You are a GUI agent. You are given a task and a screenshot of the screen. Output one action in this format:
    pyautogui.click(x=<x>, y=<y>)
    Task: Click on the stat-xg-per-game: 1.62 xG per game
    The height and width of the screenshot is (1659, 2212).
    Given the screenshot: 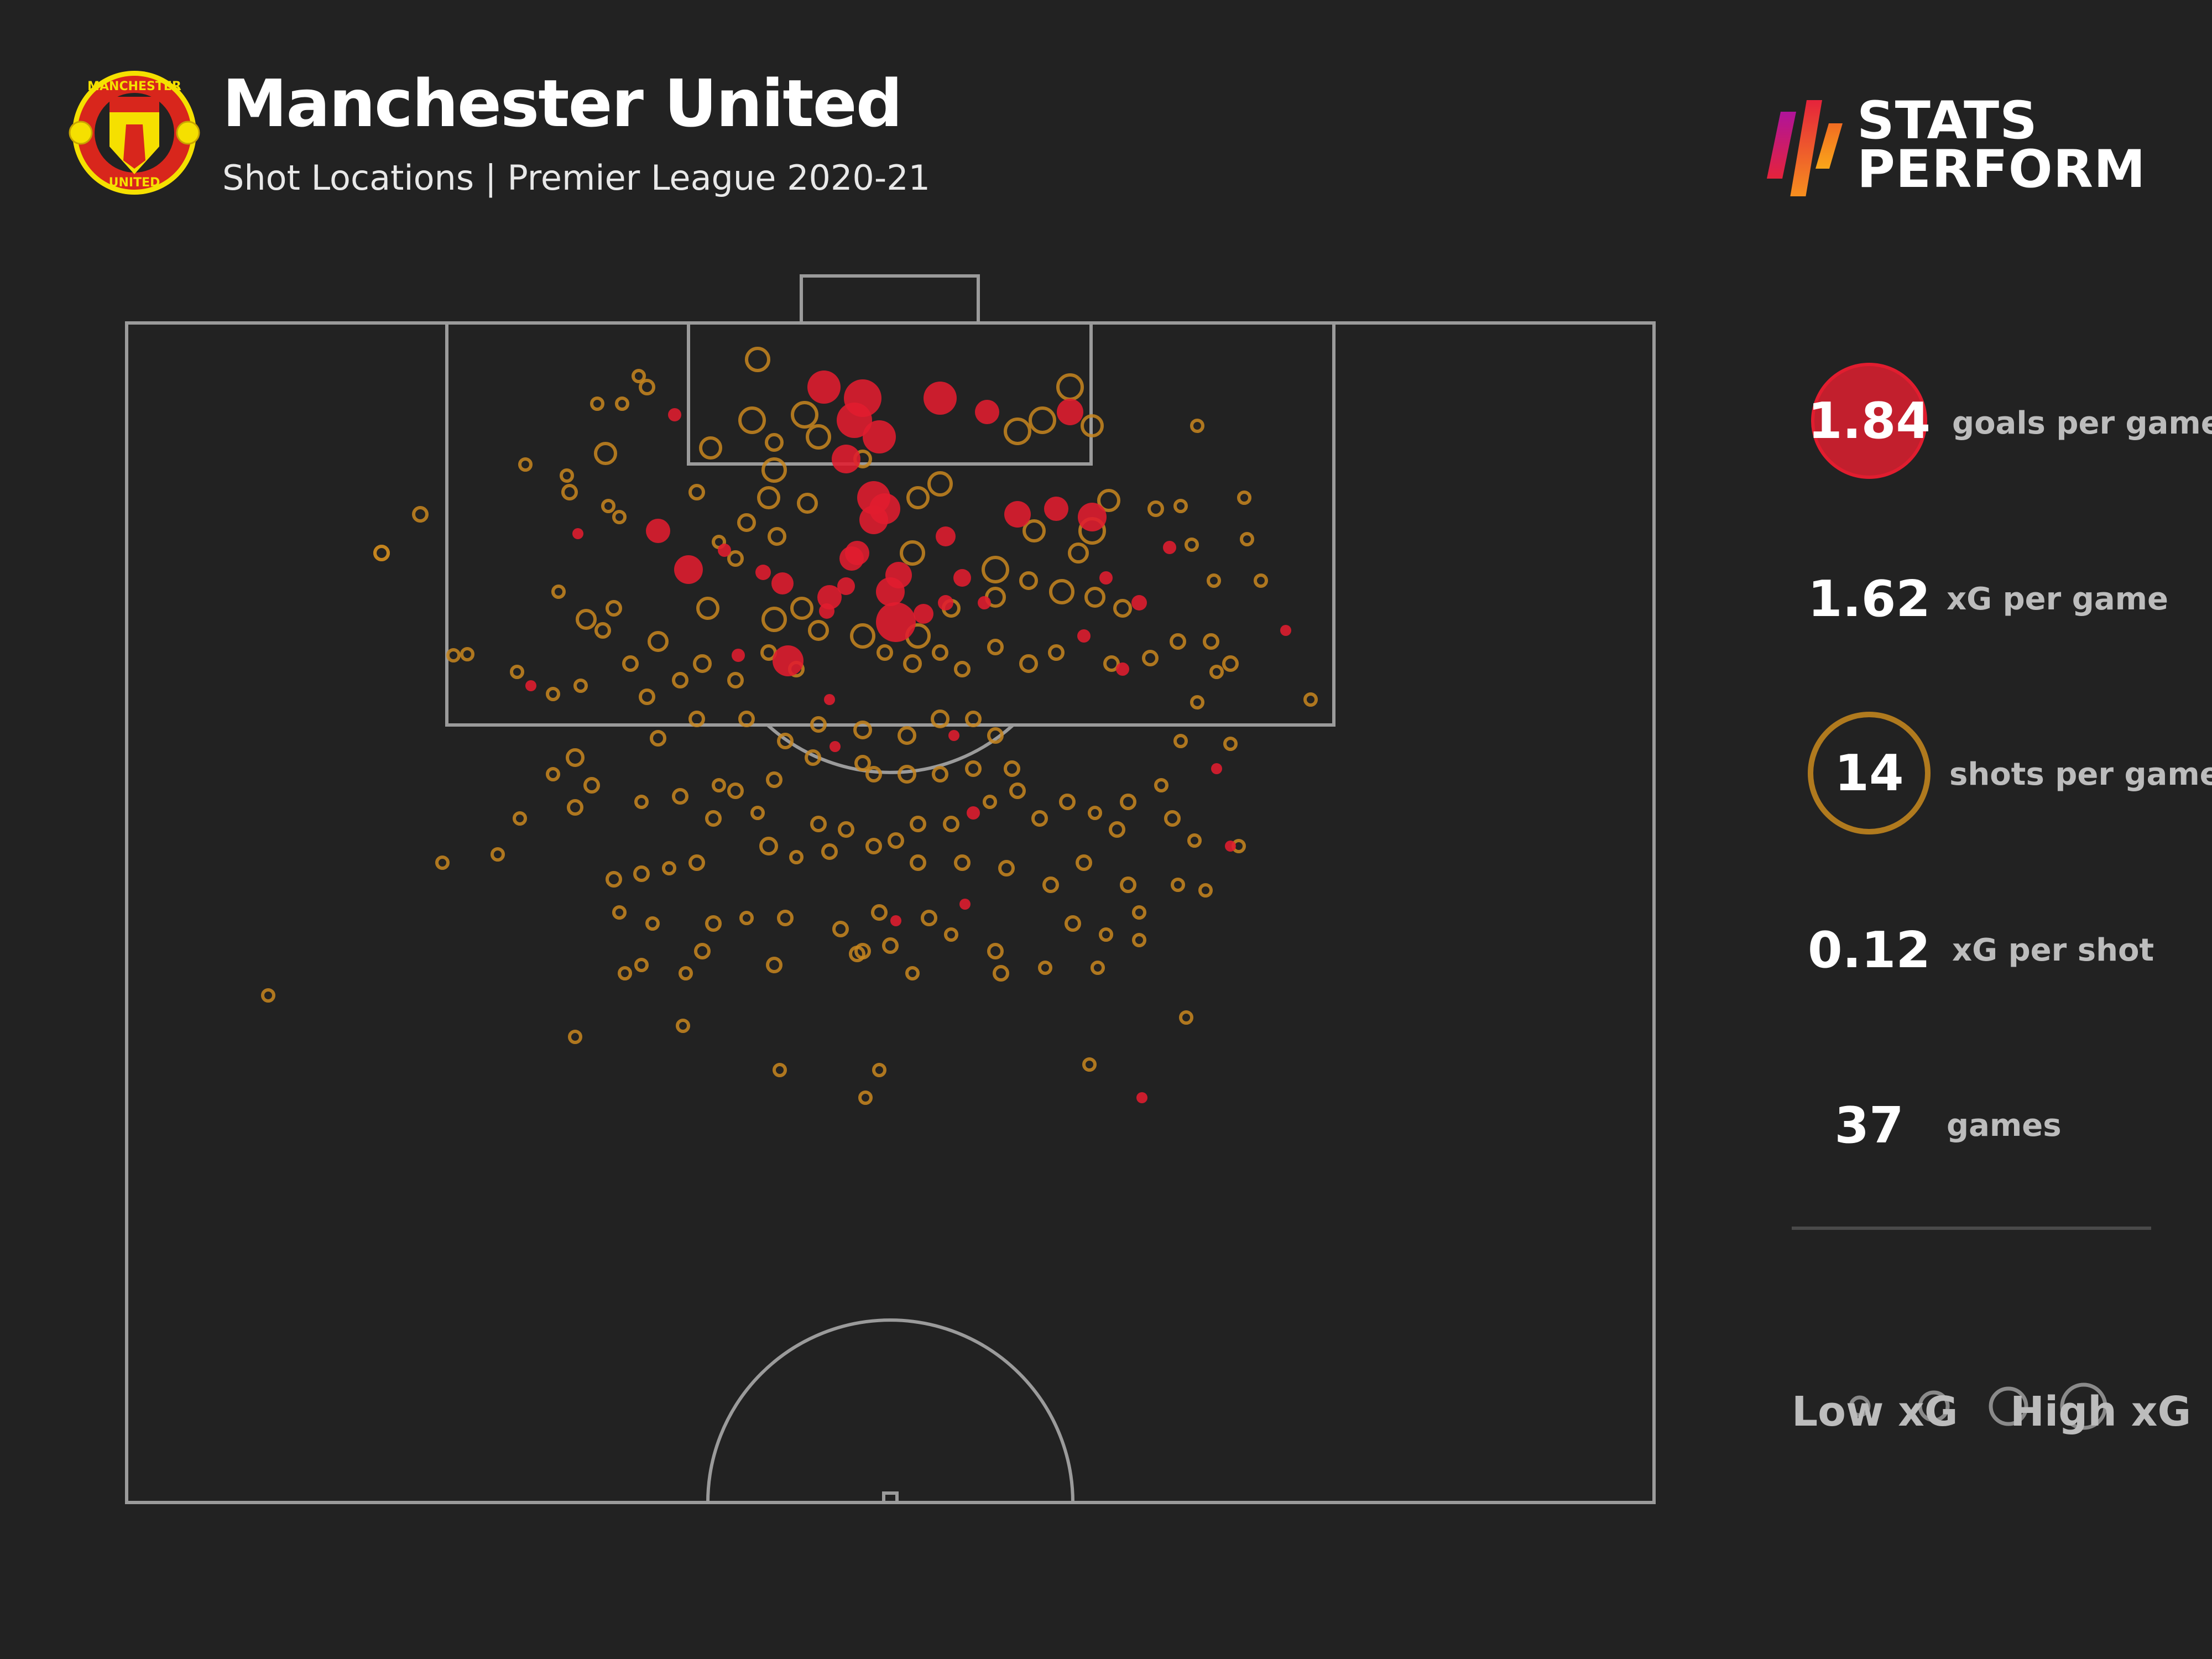 What is the action you would take?
    pyautogui.click(x=1991, y=598)
    